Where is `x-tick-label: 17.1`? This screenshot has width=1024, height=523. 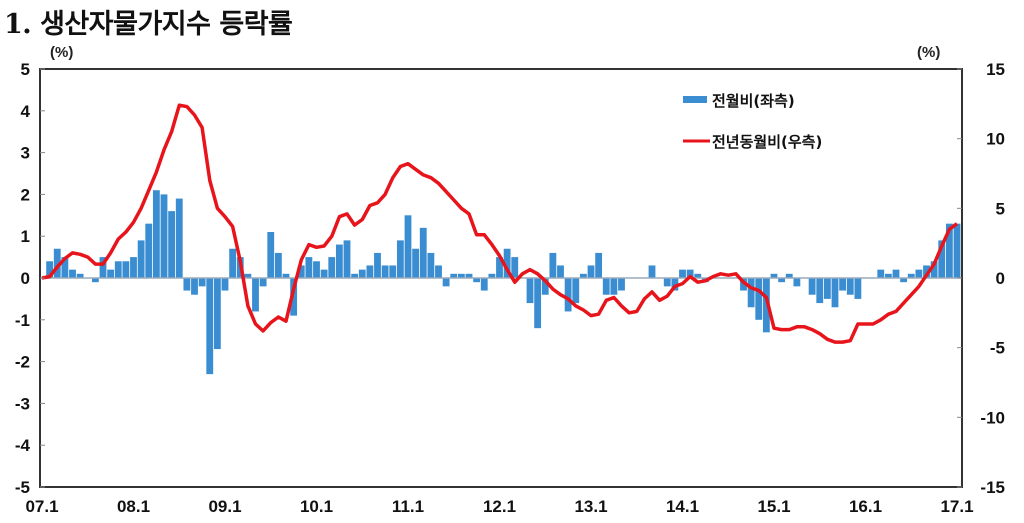 x-tick-label: 17.1 is located at coordinates (956, 506).